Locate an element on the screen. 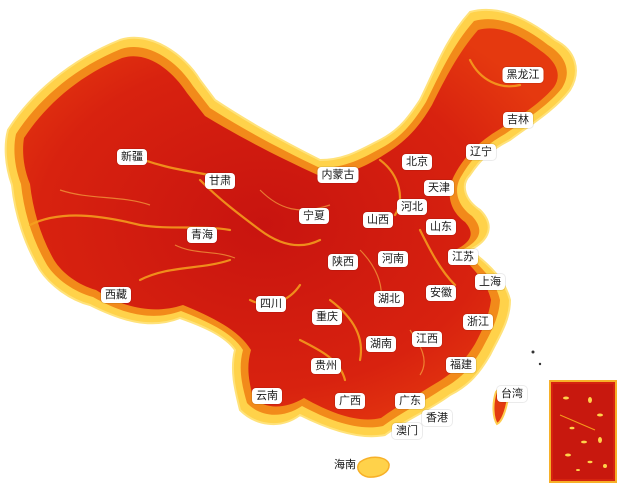 The height and width of the screenshot is (491, 624). province-label-hebei: 河北 is located at coordinates (412, 207).